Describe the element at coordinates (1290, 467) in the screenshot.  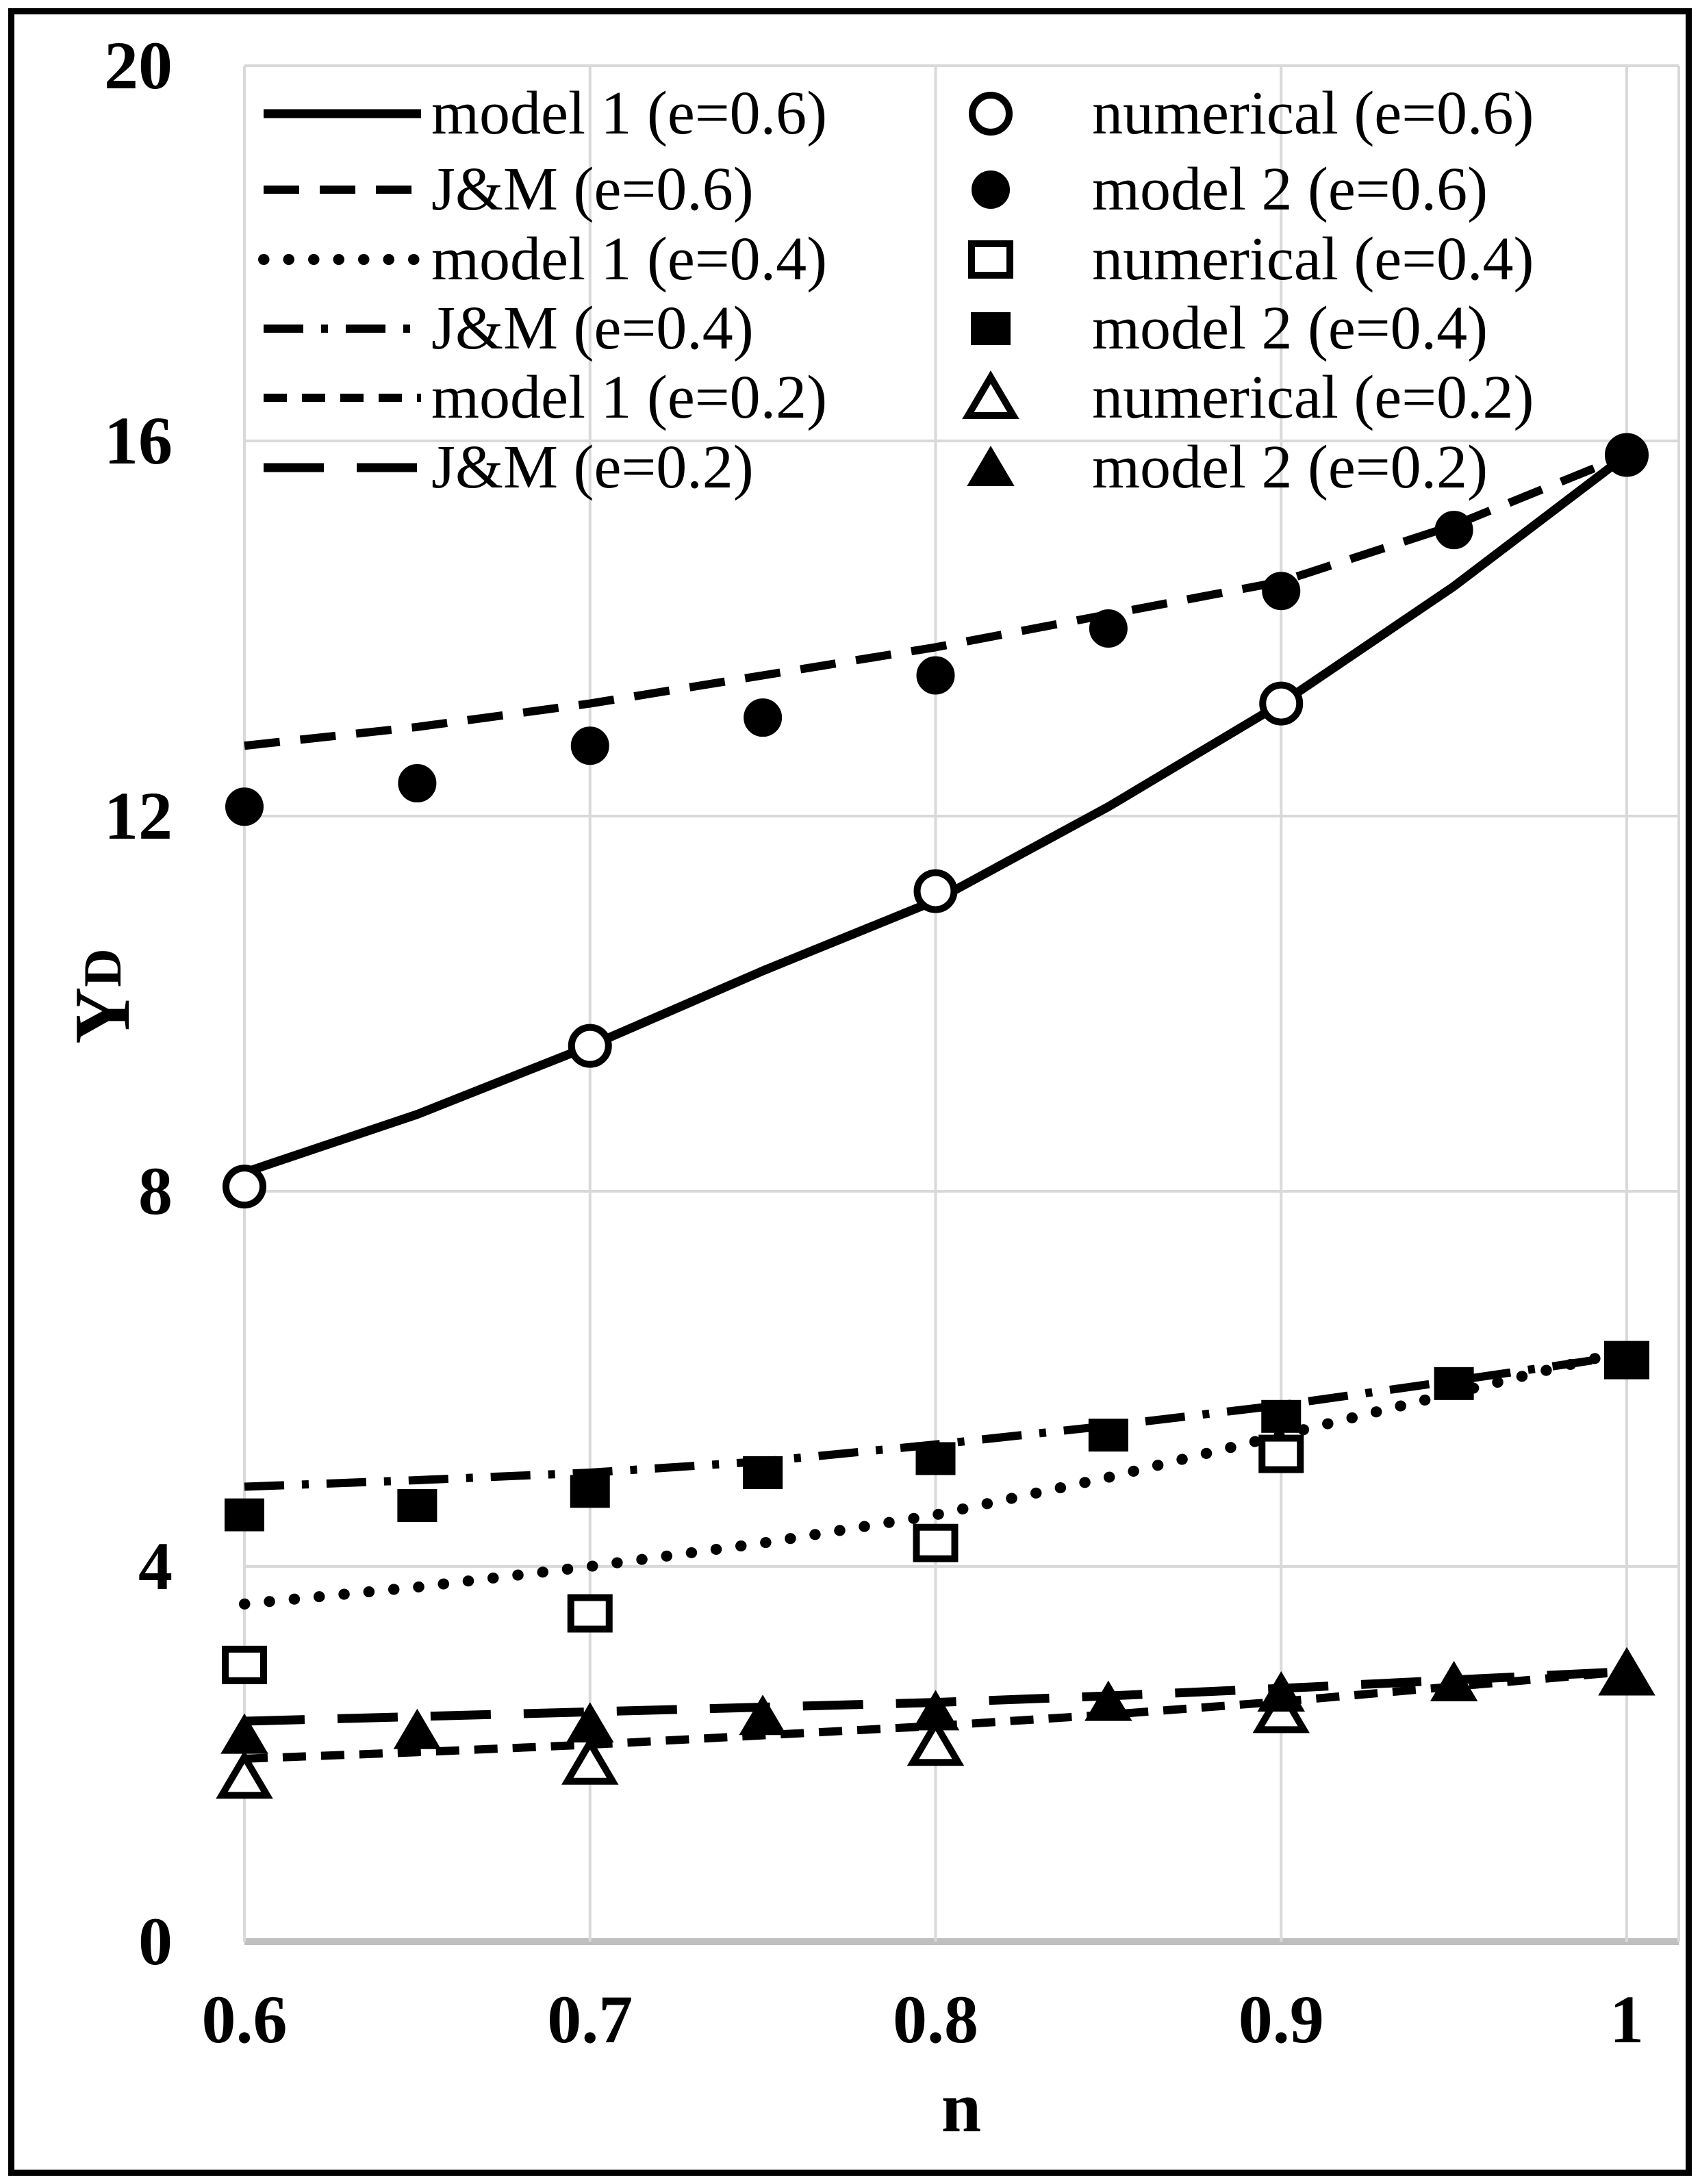
I see `legend-item-label-model2-e02: model 2 (e=0.2)` at that location.